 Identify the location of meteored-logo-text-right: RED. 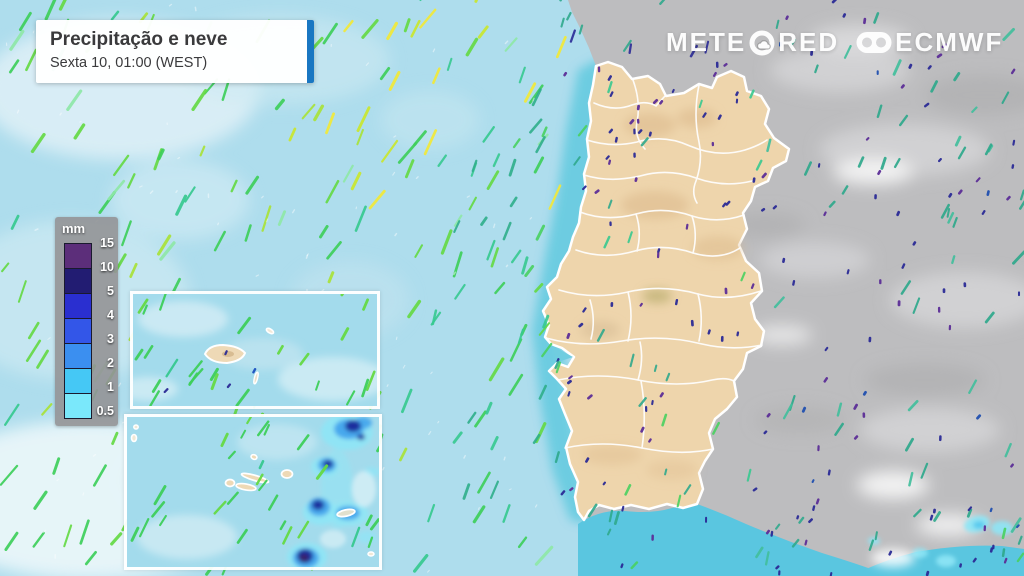
(809, 42).